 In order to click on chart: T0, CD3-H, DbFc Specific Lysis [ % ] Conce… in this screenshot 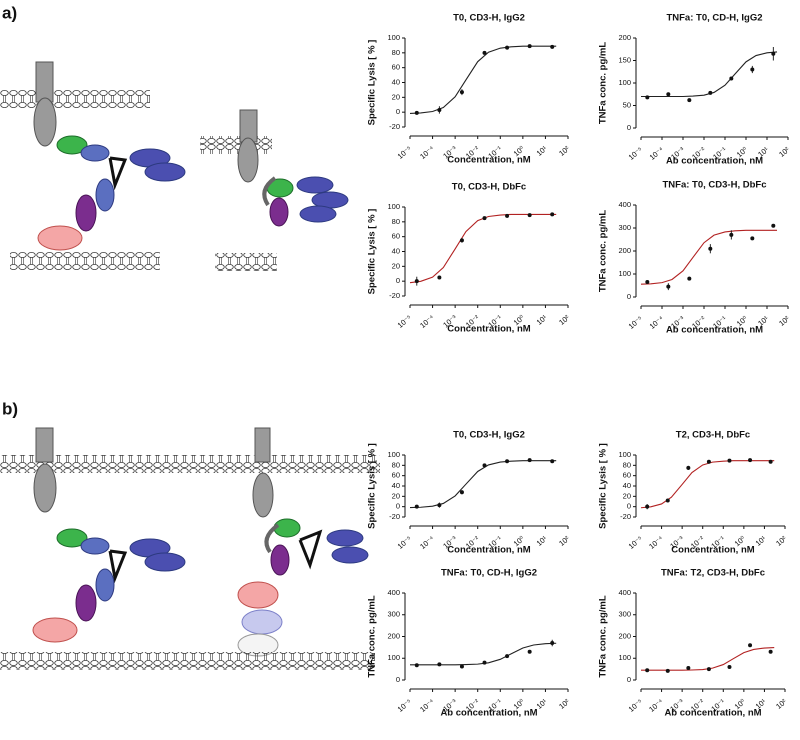, I will do `click(469, 258)`.